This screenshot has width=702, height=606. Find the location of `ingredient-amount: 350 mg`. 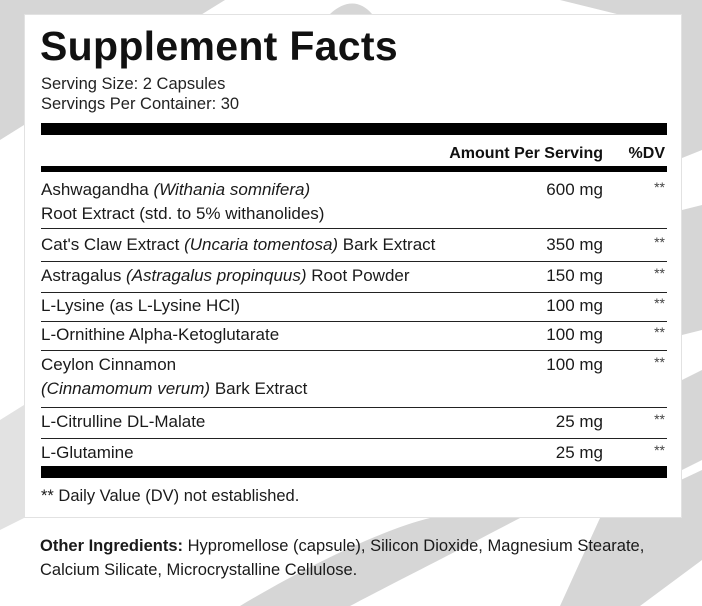

ingredient-amount: 350 mg is located at coordinates (574, 244).